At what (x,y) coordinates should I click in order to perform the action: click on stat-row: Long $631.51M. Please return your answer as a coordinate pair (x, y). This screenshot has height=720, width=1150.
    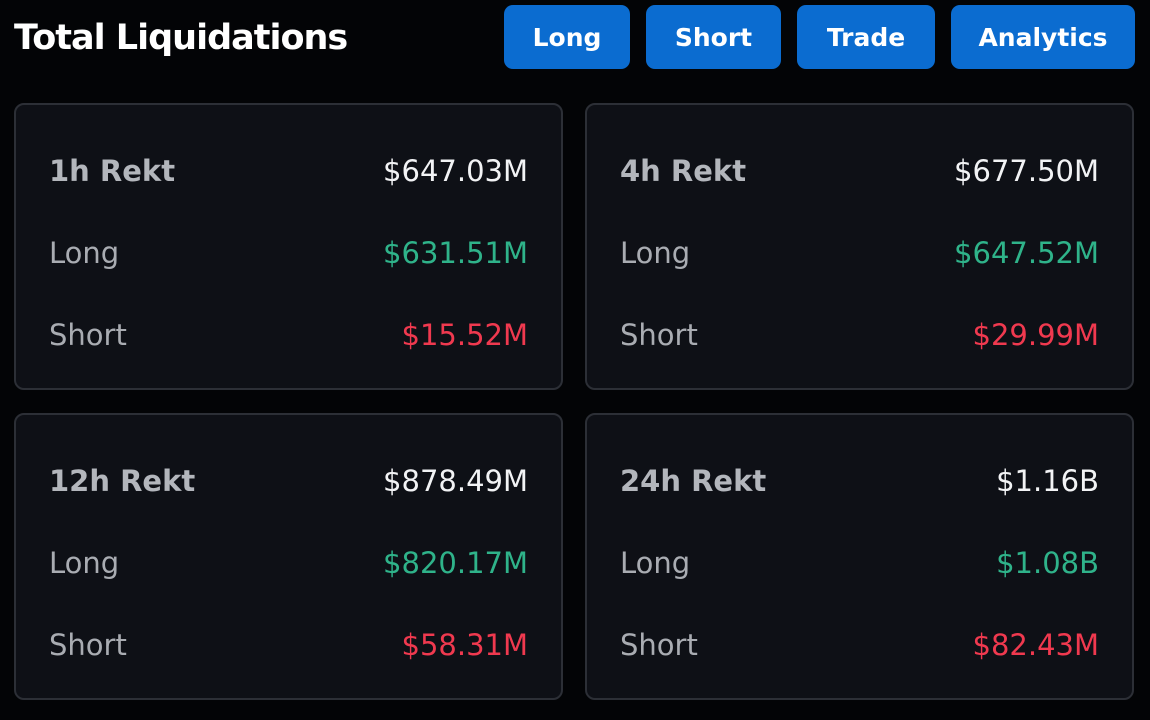
    Looking at the image, I should click on (288, 253).